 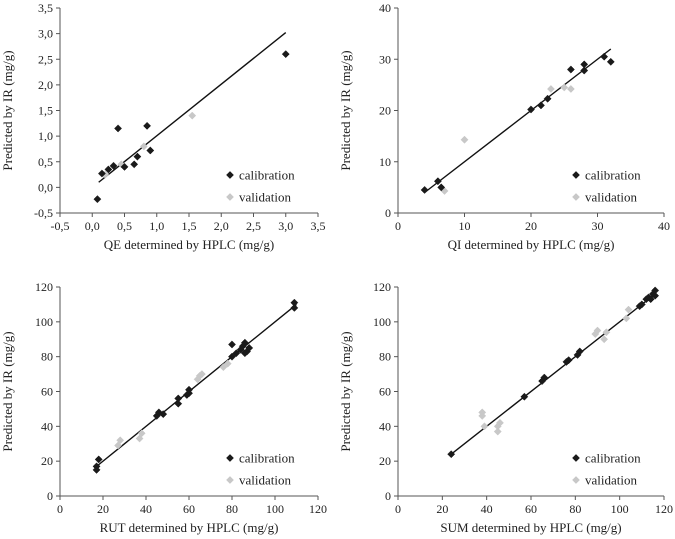 What do you see at coordinates (253, 226) in the screenshot?
I see `x-tick-label: 2,5` at bounding box center [253, 226].